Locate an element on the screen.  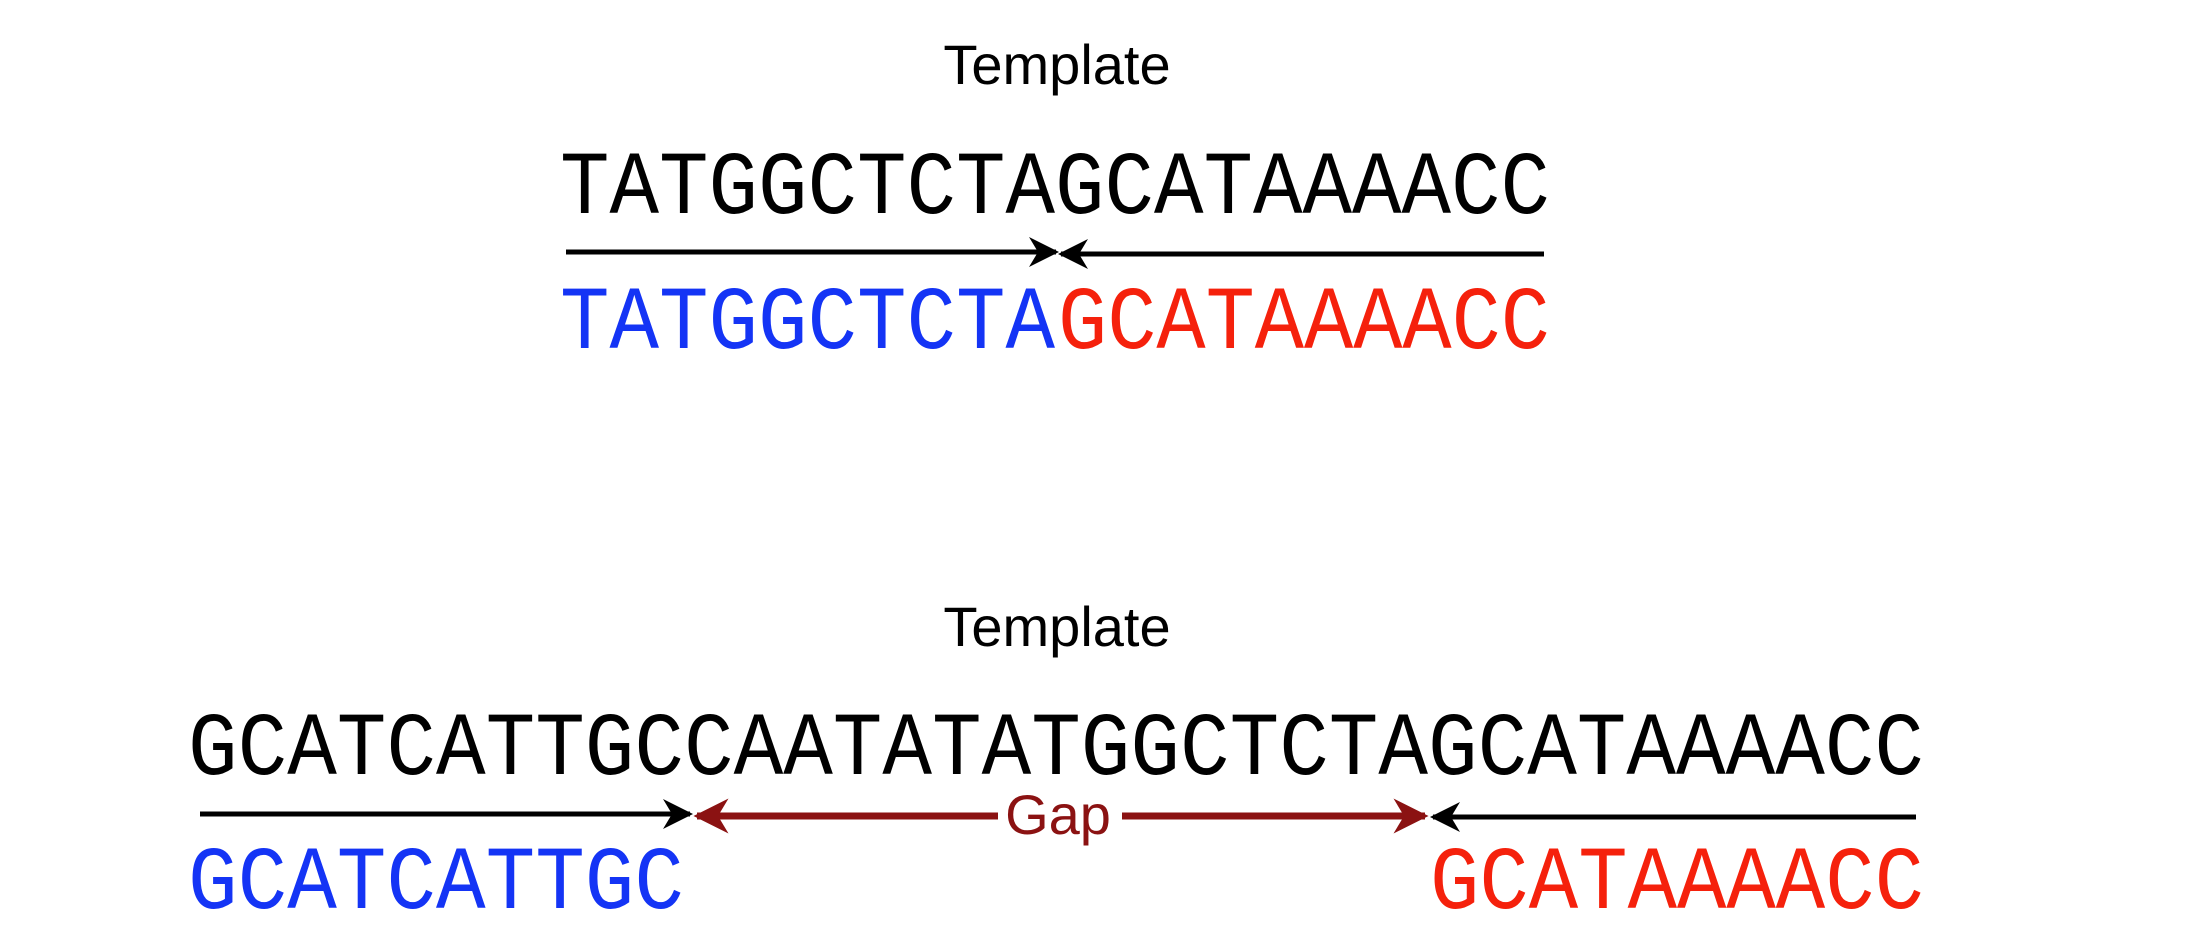
panel1-template-sequence: TATGGCTCTAGCATAAAACC is located at coordinates (1055, 190).